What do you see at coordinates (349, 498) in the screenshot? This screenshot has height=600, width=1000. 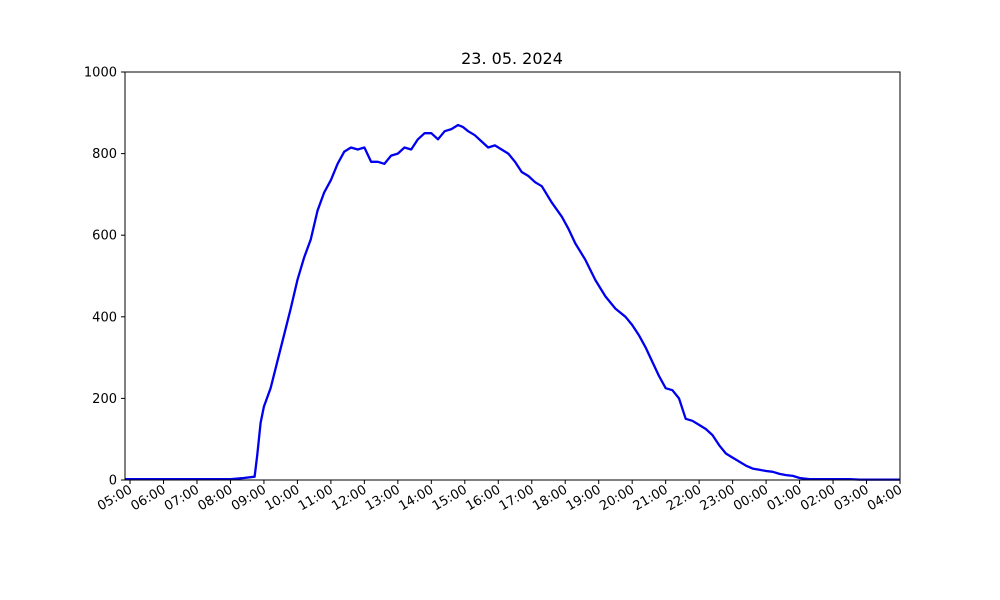 I see `x-tick-label: 12:00` at bounding box center [349, 498].